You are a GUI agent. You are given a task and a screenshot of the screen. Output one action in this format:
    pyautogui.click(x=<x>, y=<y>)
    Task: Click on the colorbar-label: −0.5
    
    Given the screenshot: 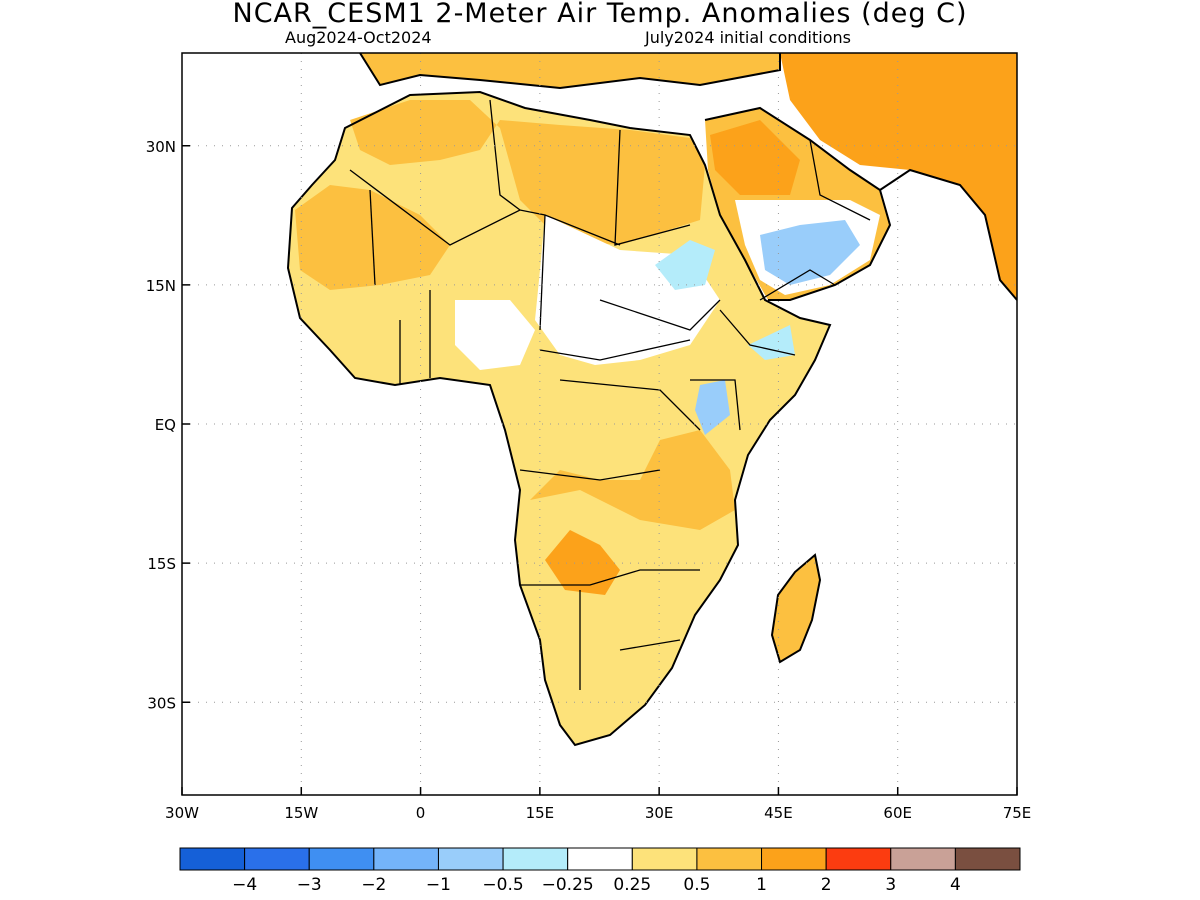 What is the action you would take?
    pyautogui.click(x=502, y=885)
    